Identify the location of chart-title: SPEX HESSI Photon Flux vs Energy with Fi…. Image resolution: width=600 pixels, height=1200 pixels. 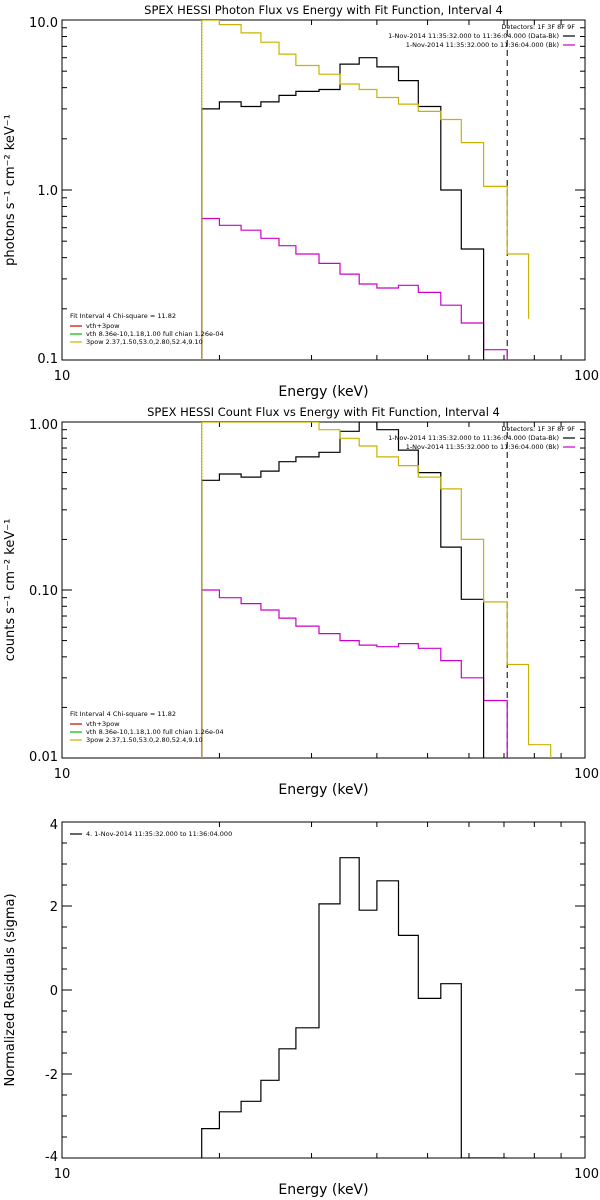
(323, 10).